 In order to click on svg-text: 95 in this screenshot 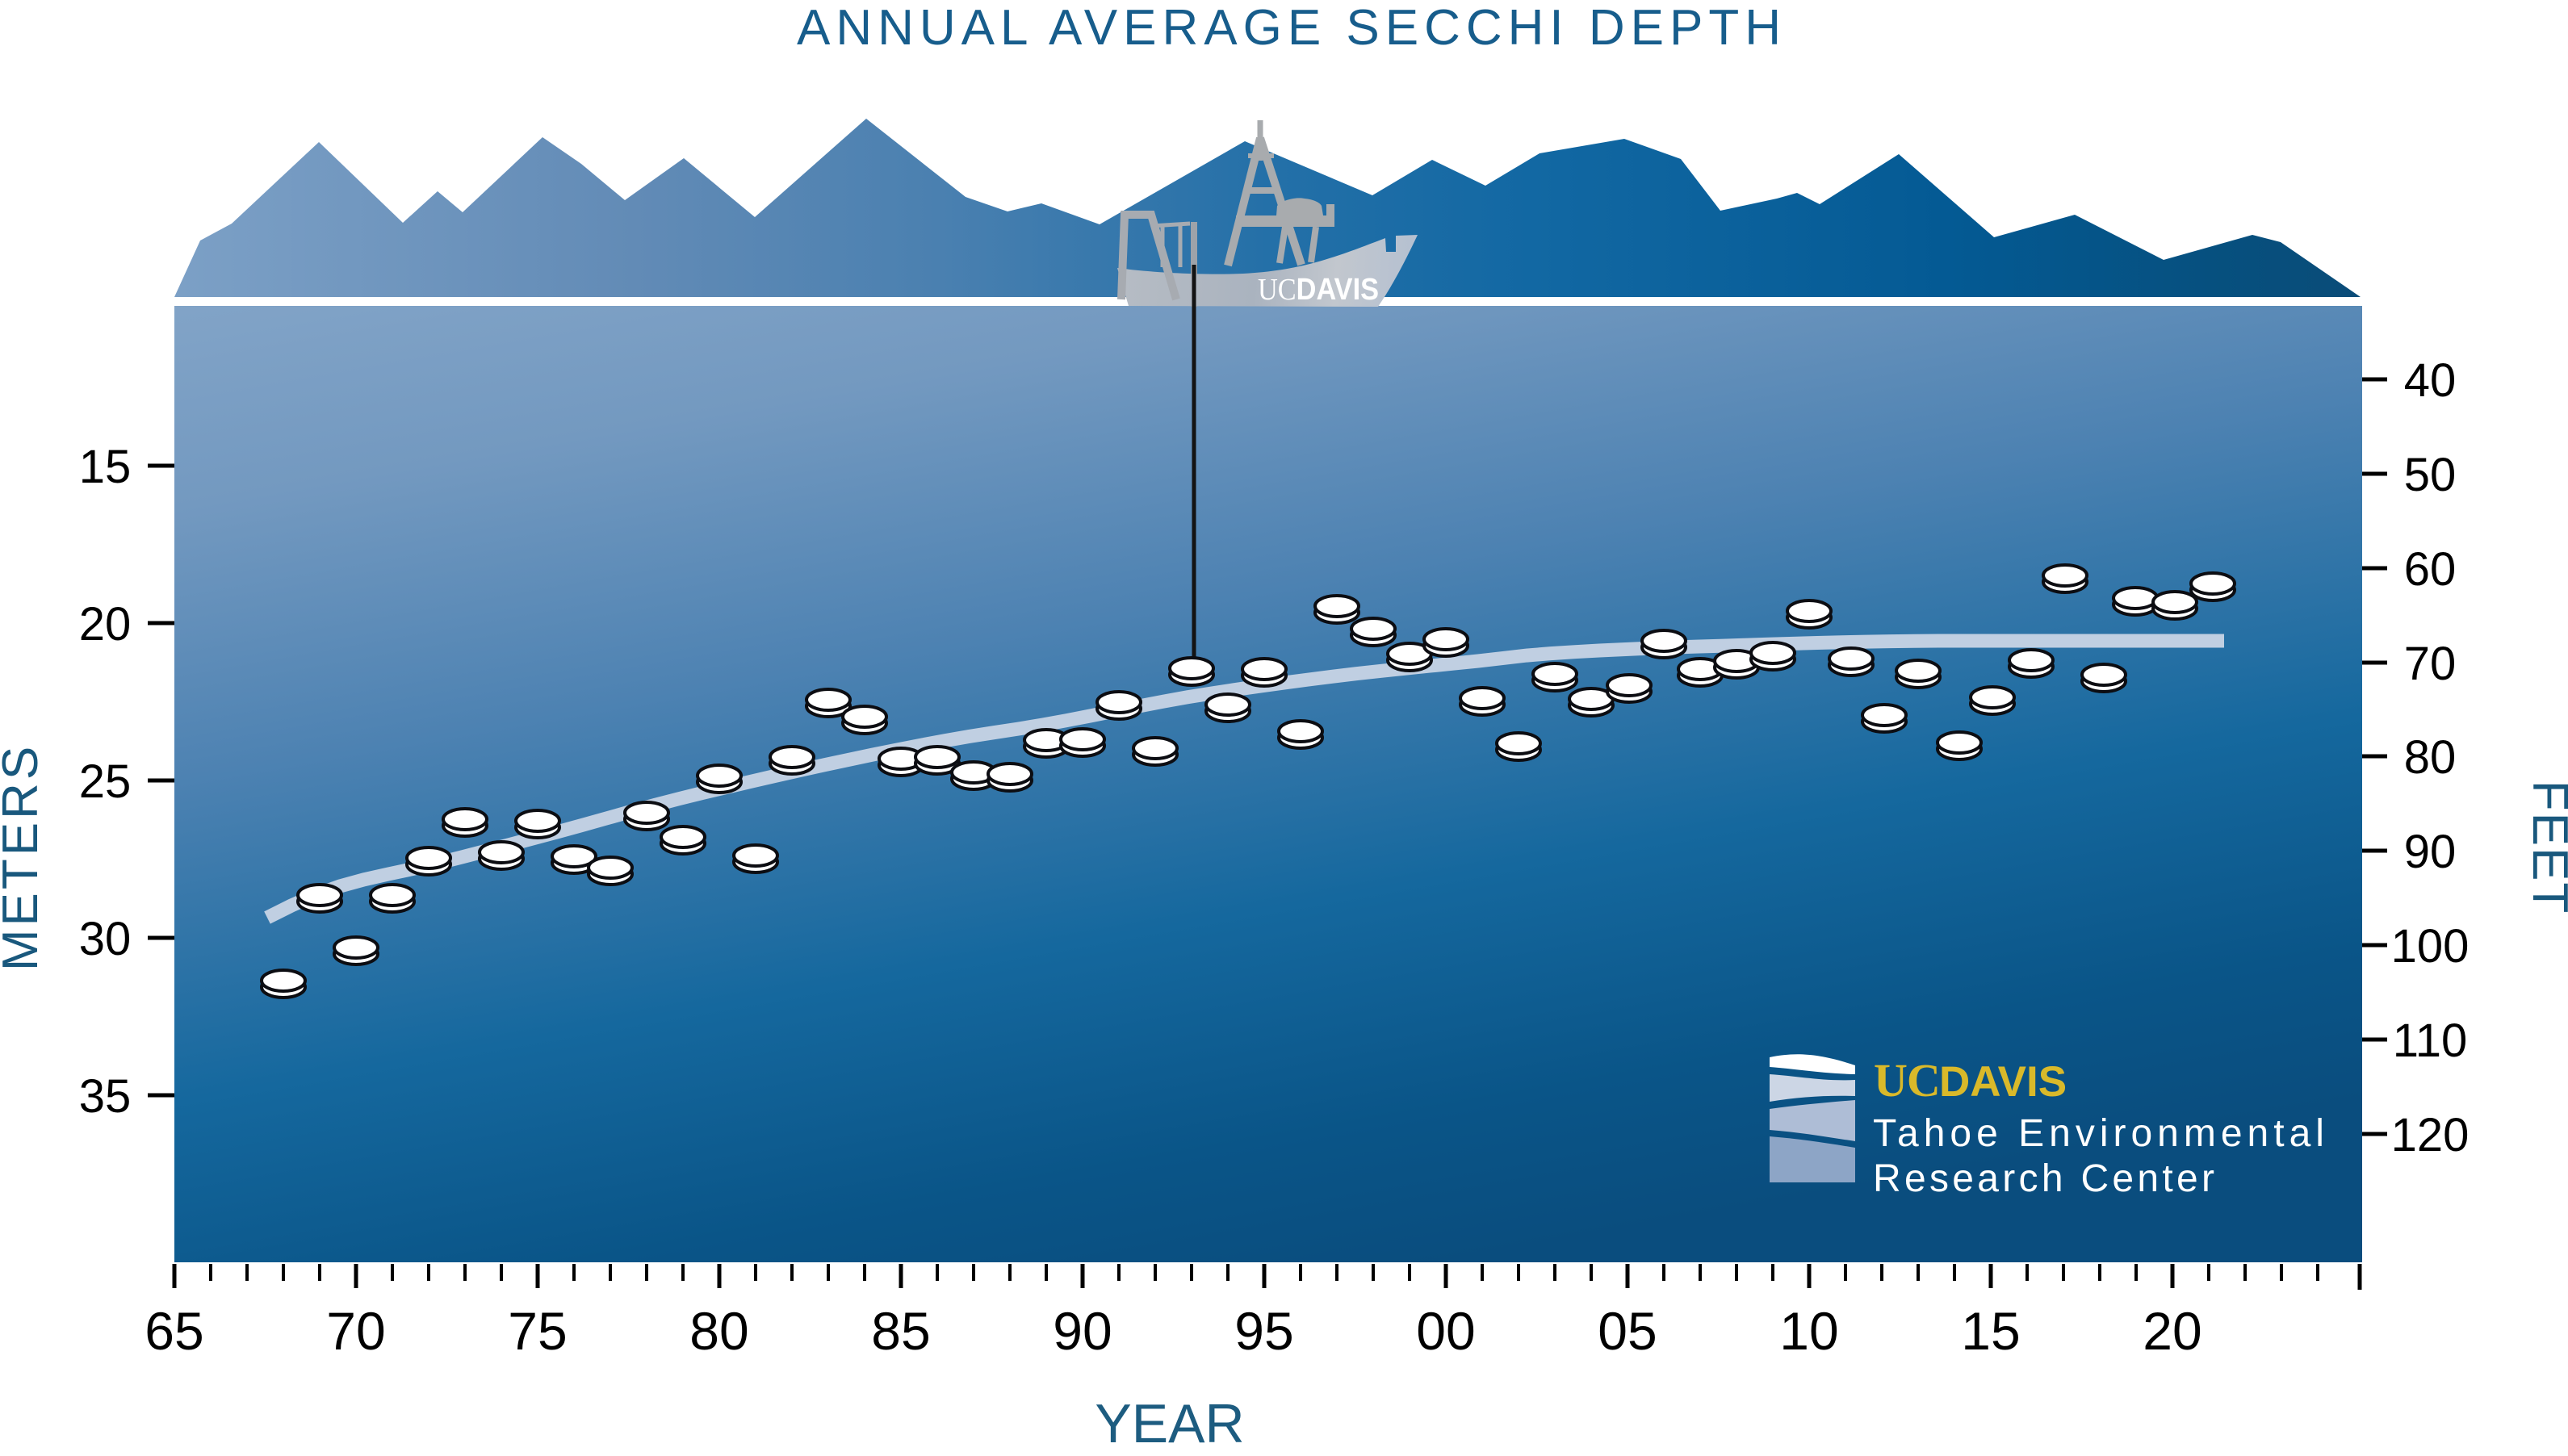, I will do `click(1263, 1331)`.